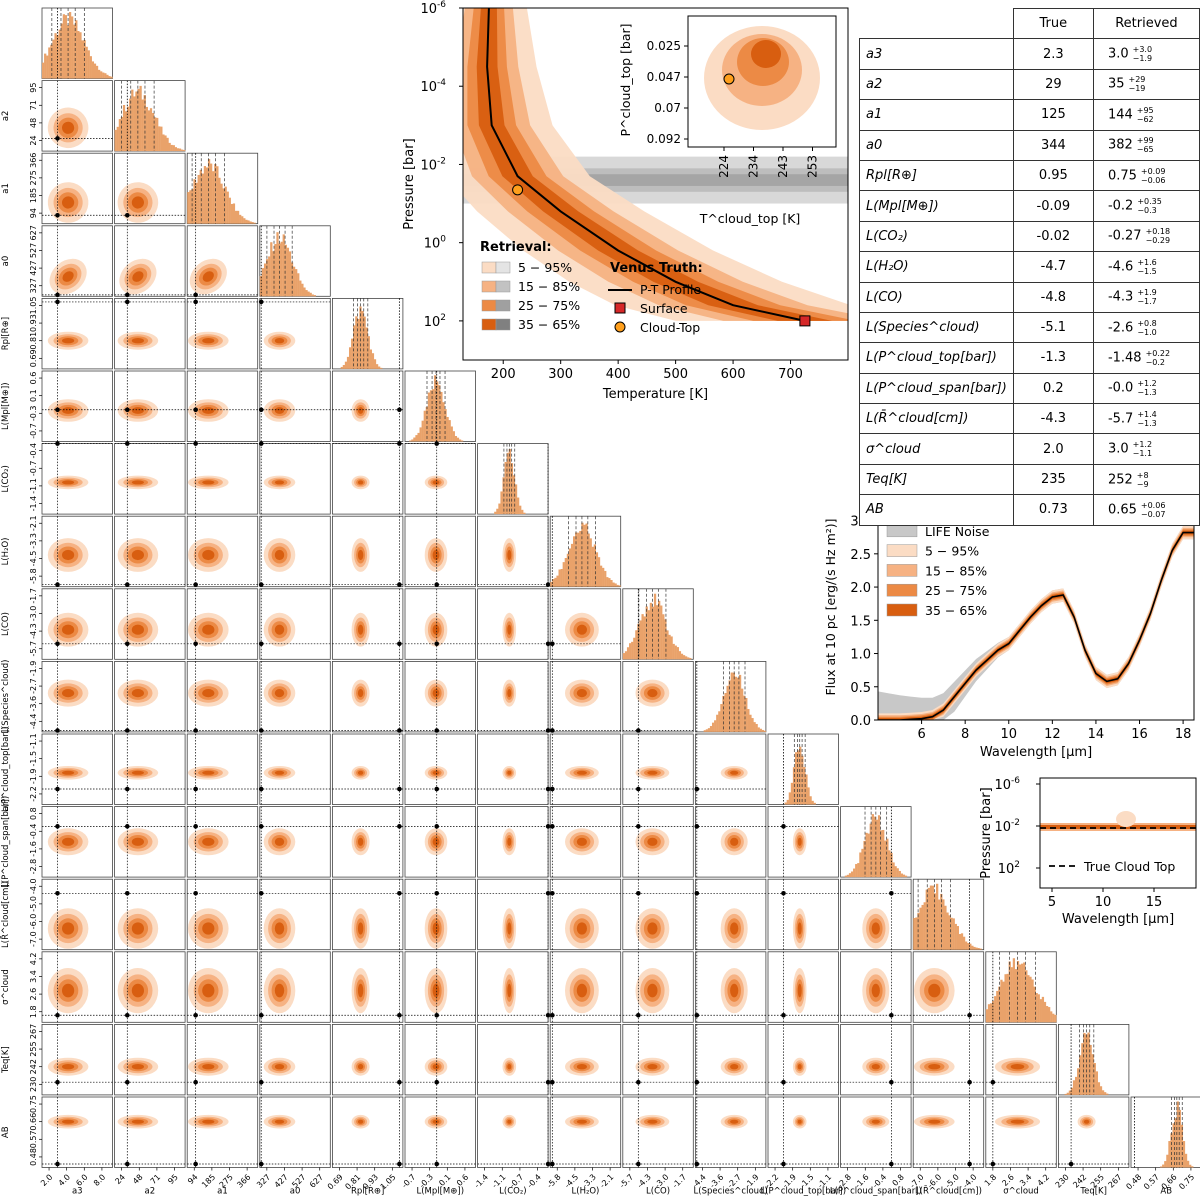  I want to click on x-tick-label: 8, so click(965, 734).